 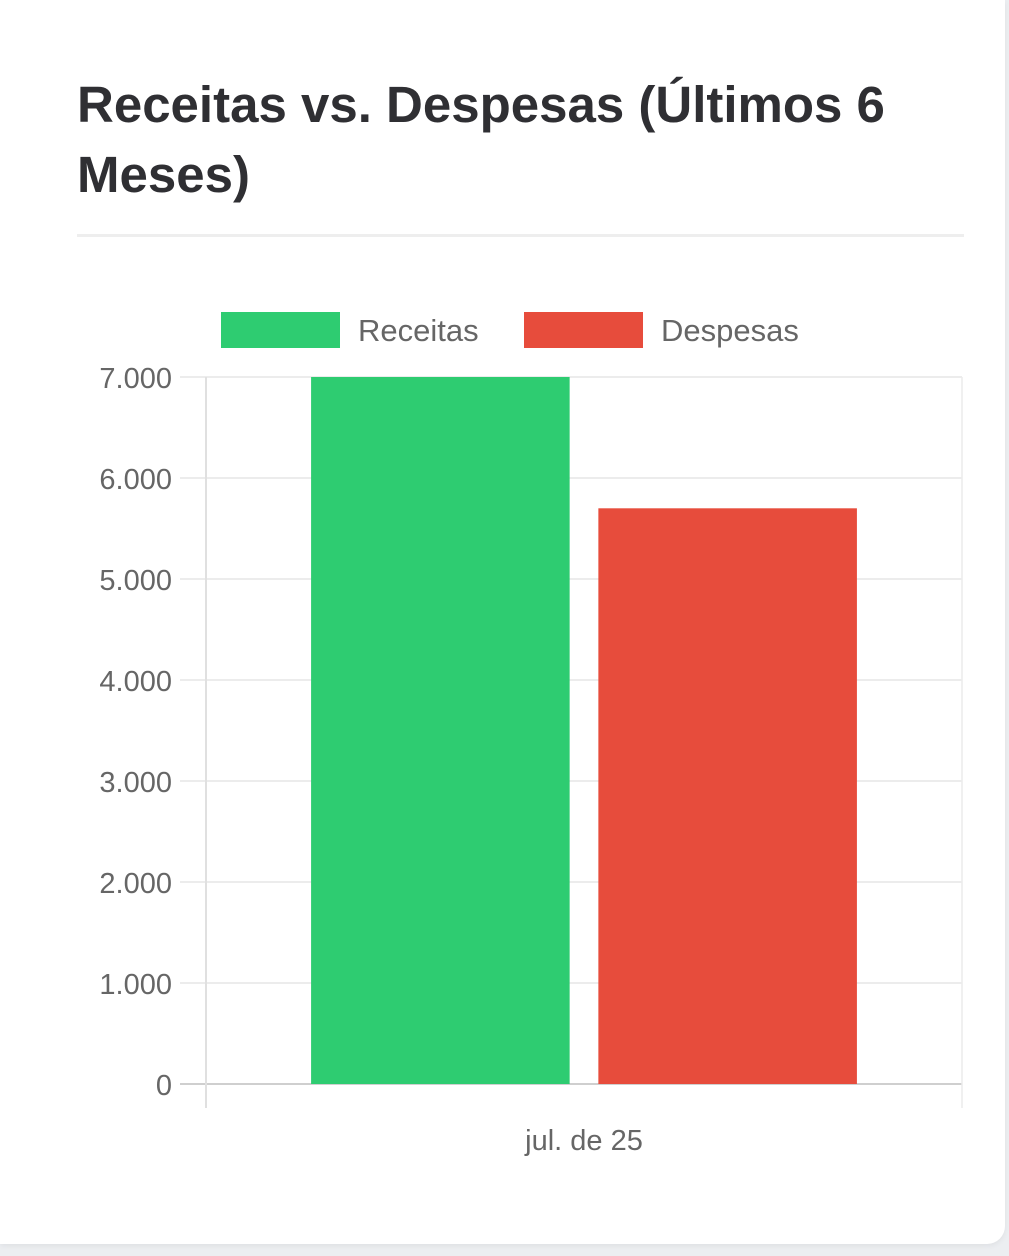 What do you see at coordinates (135, 732) in the screenshot?
I see `y-tick-labels: 0 1.000 2.000 3.000 4.000 5.000 6.000 7.000` at bounding box center [135, 732].